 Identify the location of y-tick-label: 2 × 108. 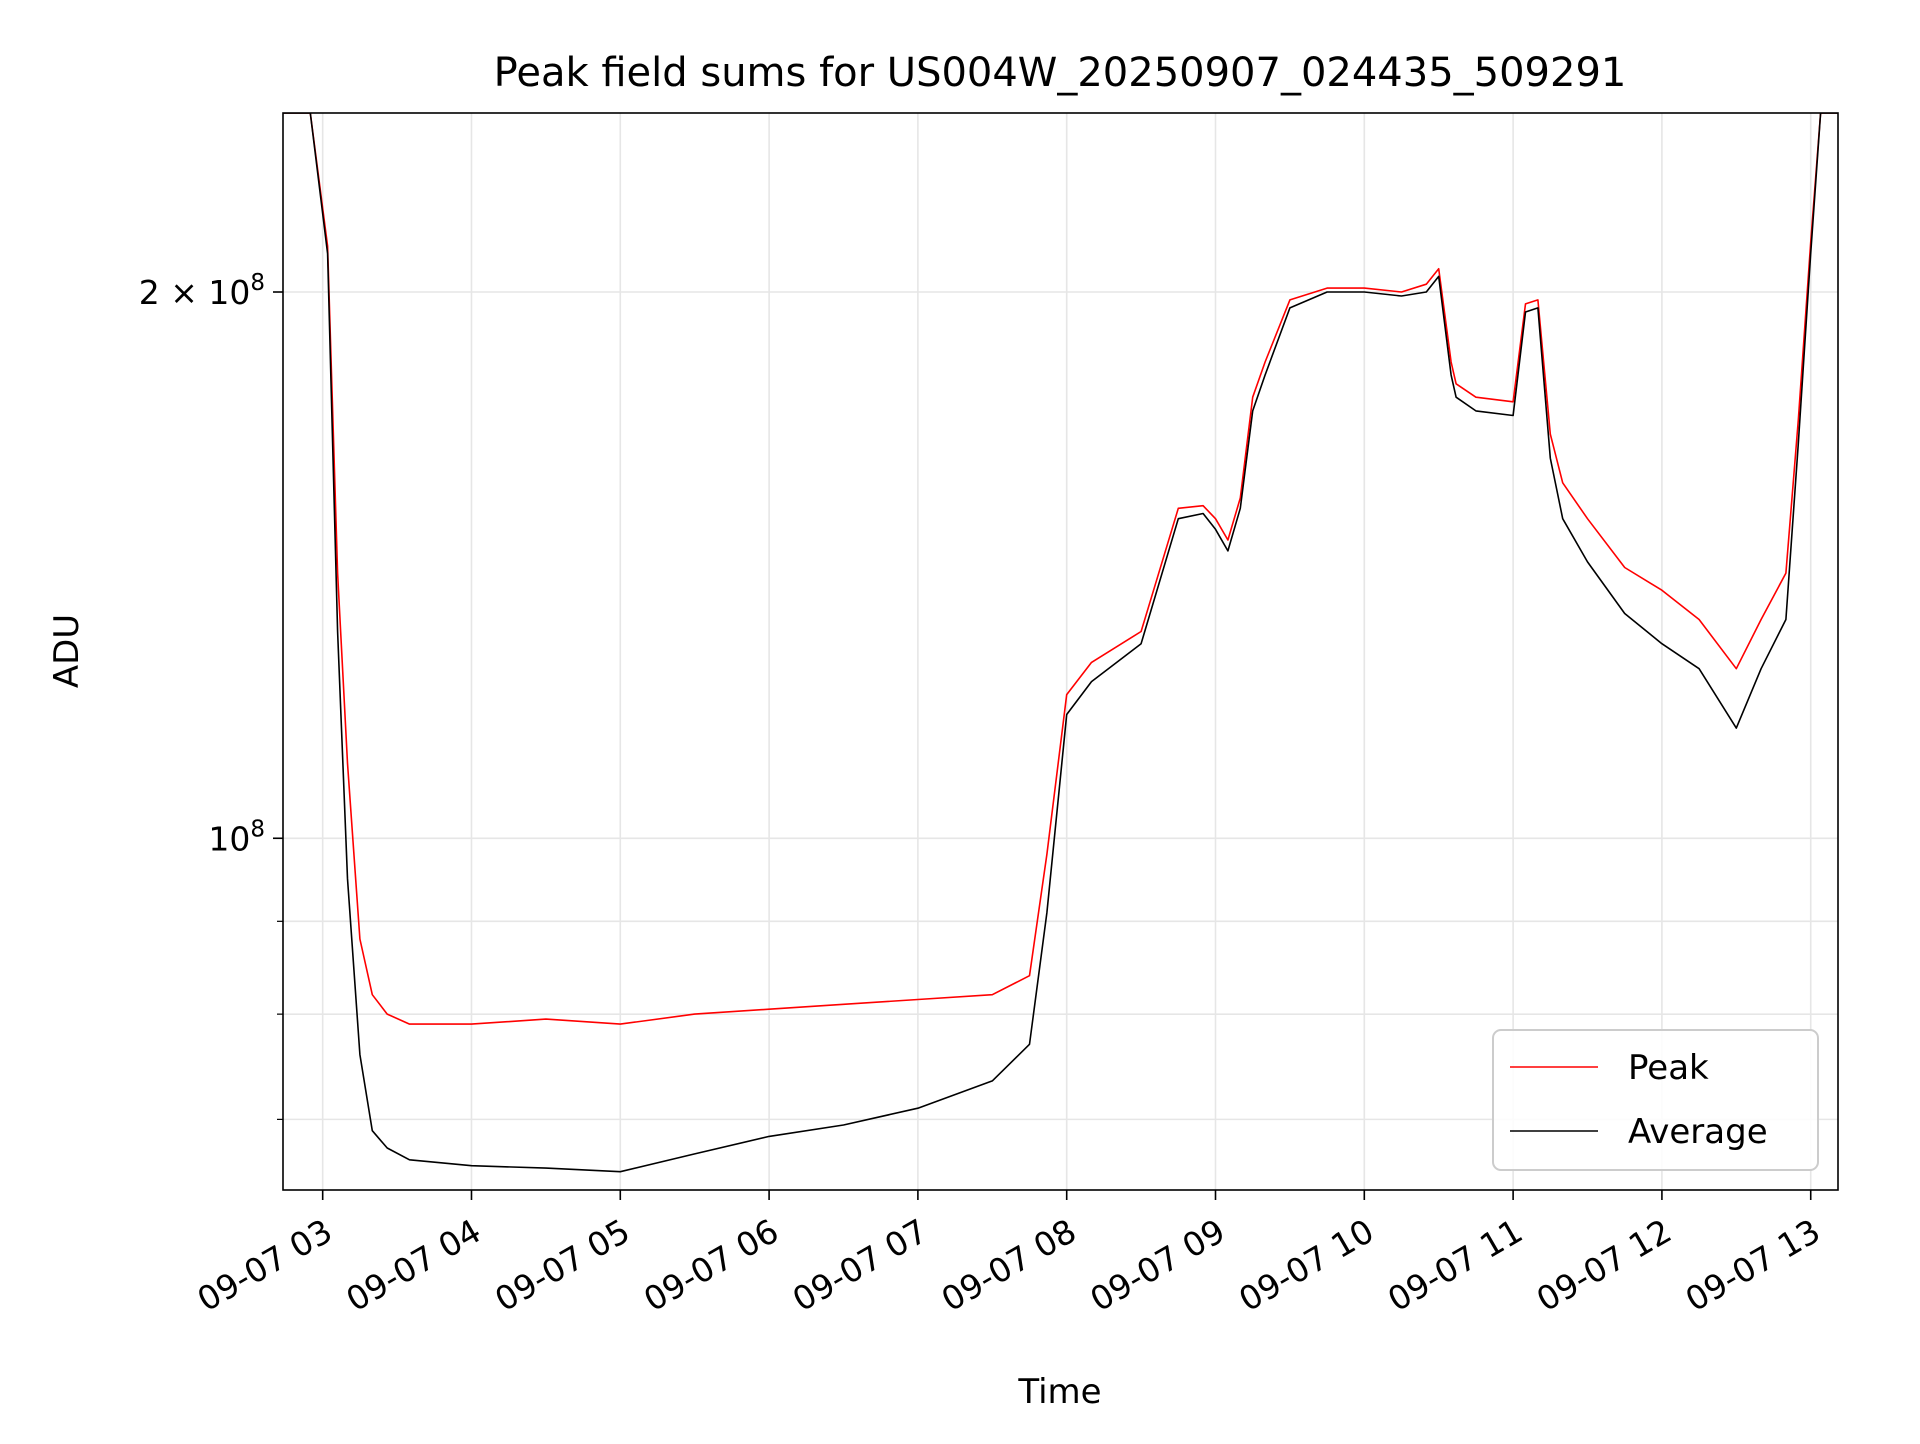
(202, 291).